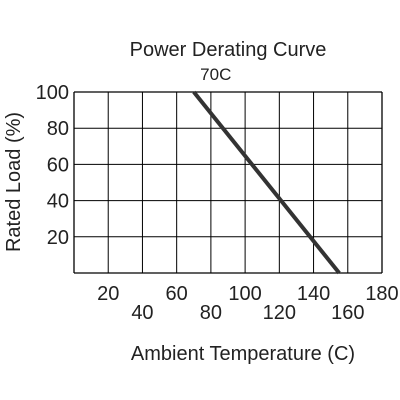 This screenshot has height=400, width=400. I want to click on y-tick-label: 60, so click(58, 165).